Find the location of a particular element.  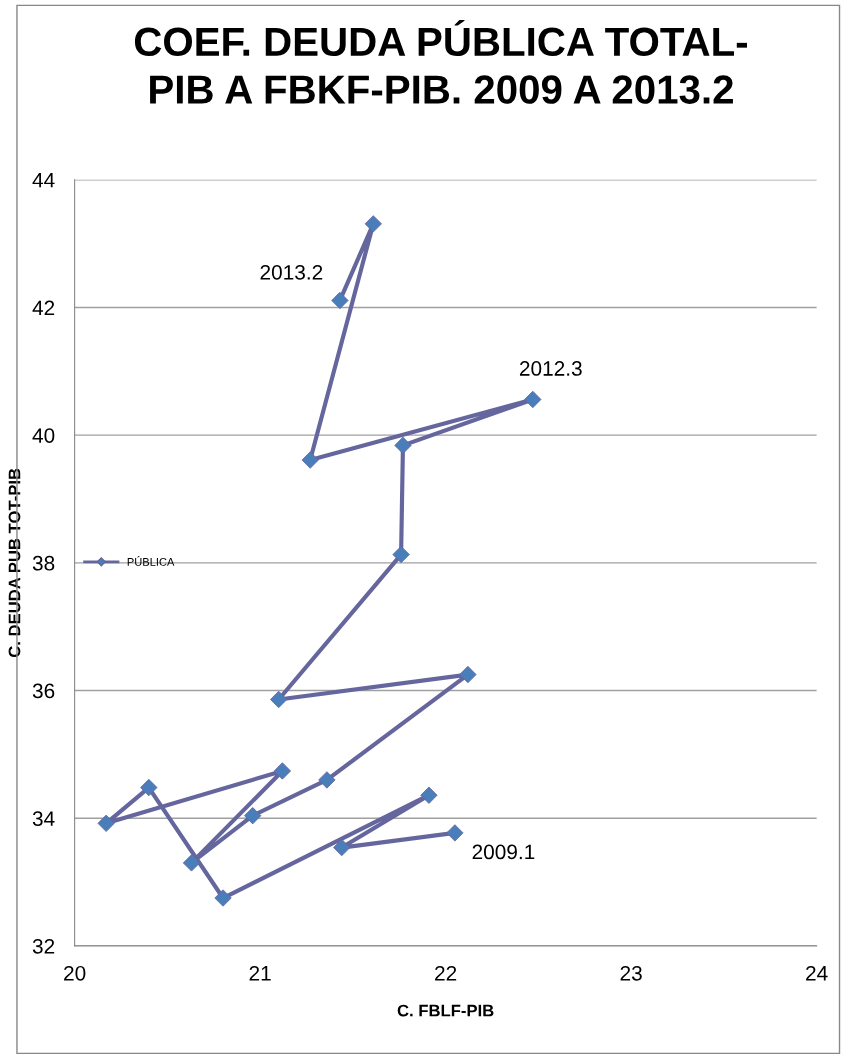

x-tick-label: 20 is located at coordinates (75, 973).